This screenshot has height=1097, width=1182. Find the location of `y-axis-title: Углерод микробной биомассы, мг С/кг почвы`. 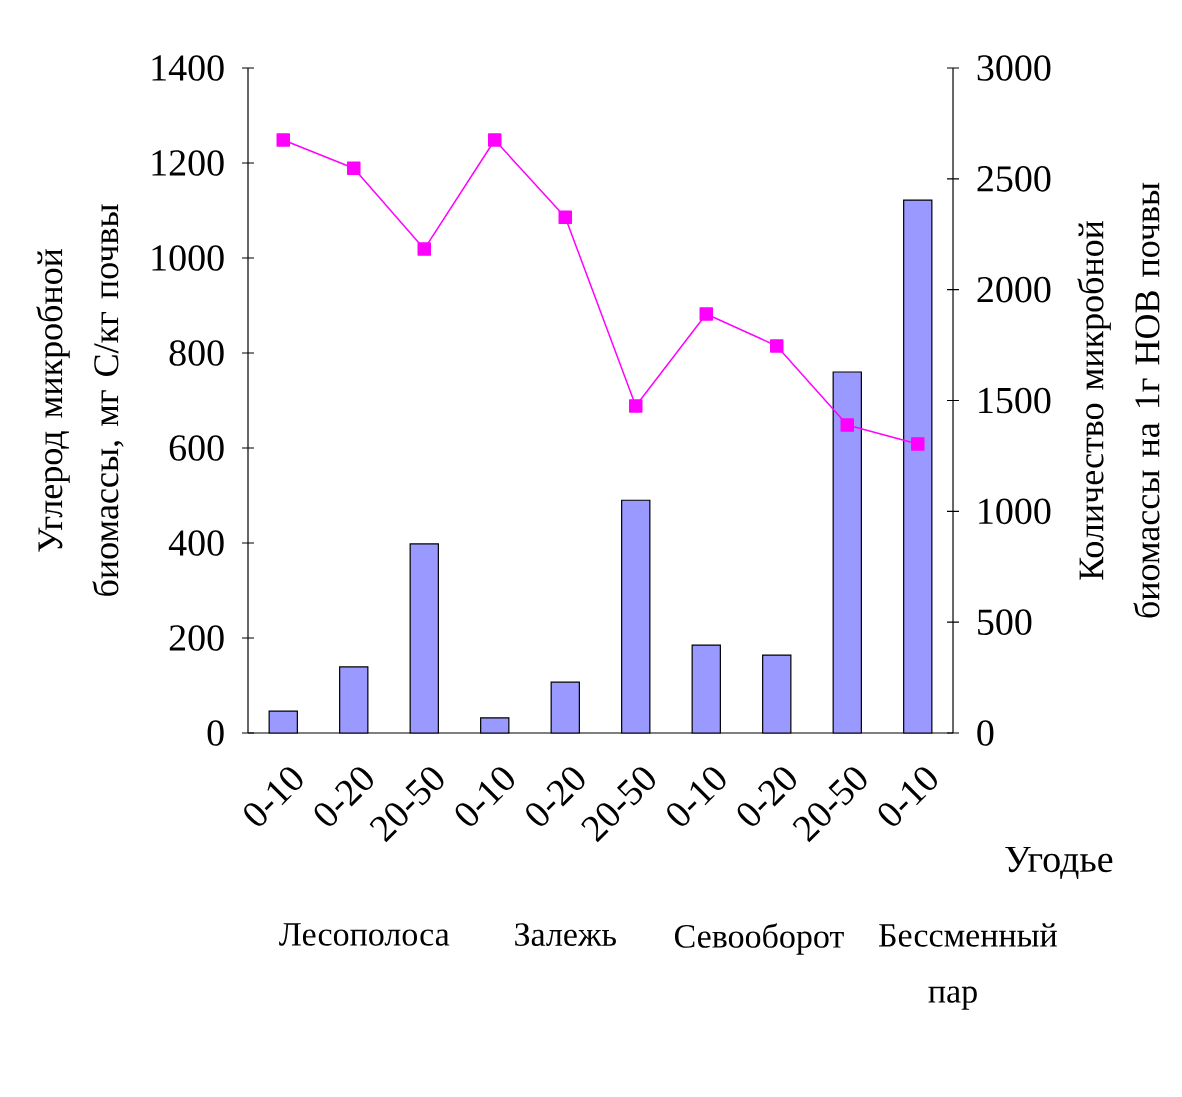

y-axis-title: Углерод микробной биомассы, мг С/кг почвы is located at coordinates (80, 400).